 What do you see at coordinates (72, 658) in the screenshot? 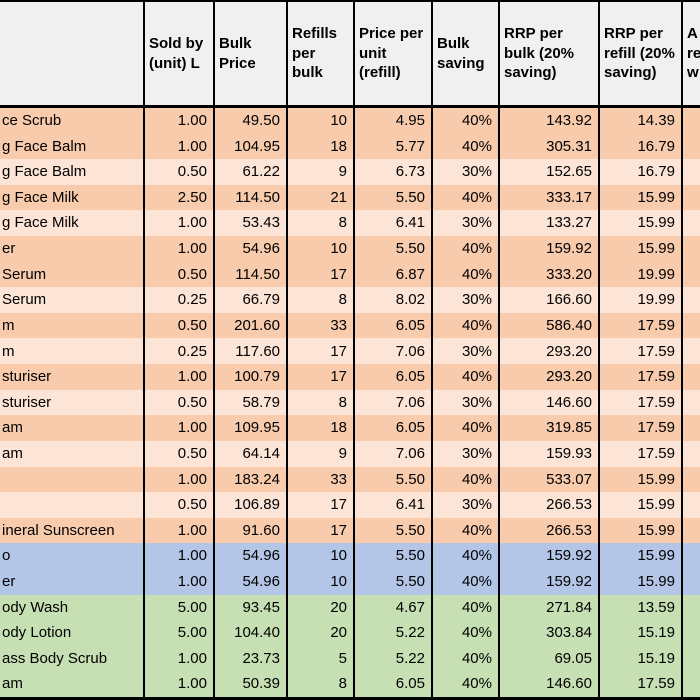
I see `product-name-cell: ass Body Scrub` at bounding box center [72, 658].